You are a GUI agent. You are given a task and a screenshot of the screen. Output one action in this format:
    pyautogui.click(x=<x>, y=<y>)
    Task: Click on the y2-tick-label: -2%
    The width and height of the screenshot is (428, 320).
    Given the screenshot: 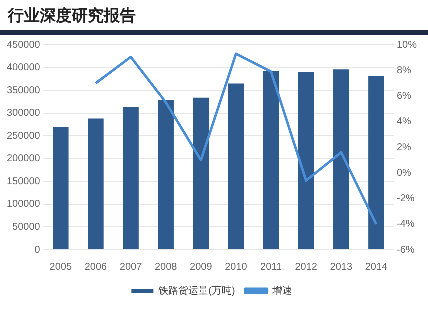 What is the action you would take?
    pyautogui.click(x=405, y=199)
    